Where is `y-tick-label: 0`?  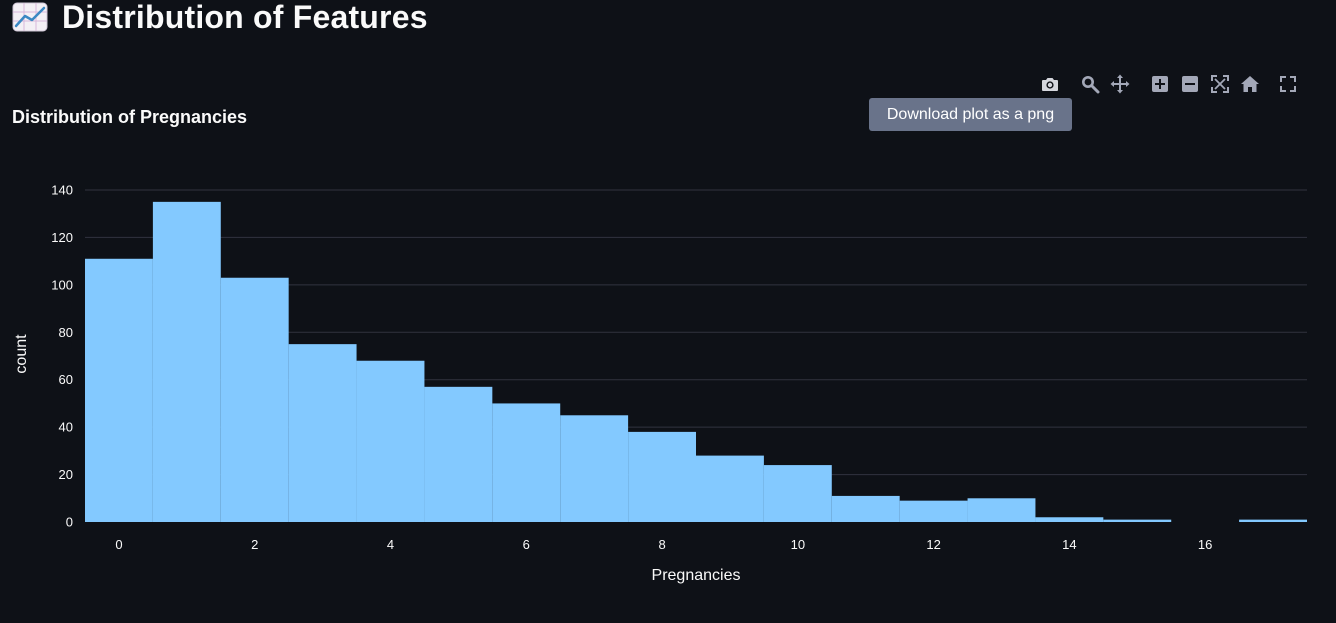 y-tick-label: 0 is located at coordinates (69, 522).